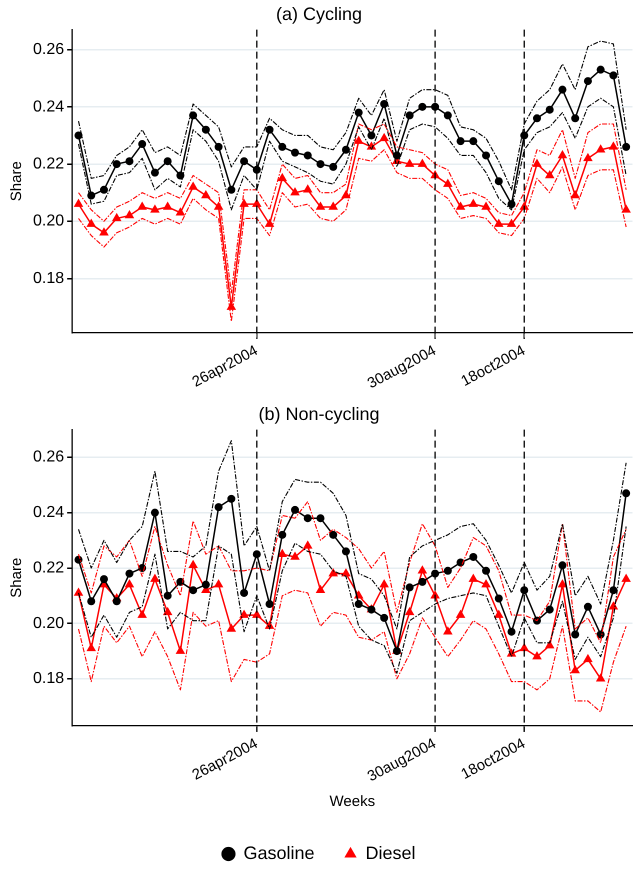 The height and width of the screenshot is (877, 638). What do you see at coordinates (48, 679) in the screenshot?
I see `y-tick-label: 0.18` at bounding box center [48, 679].